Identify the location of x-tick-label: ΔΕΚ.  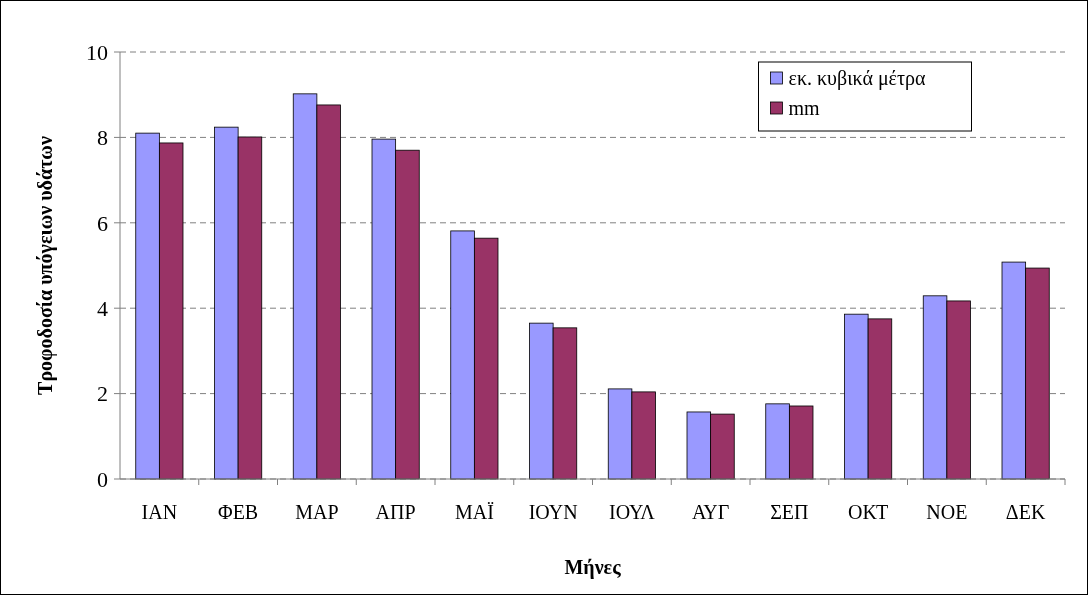
(1025, 512).